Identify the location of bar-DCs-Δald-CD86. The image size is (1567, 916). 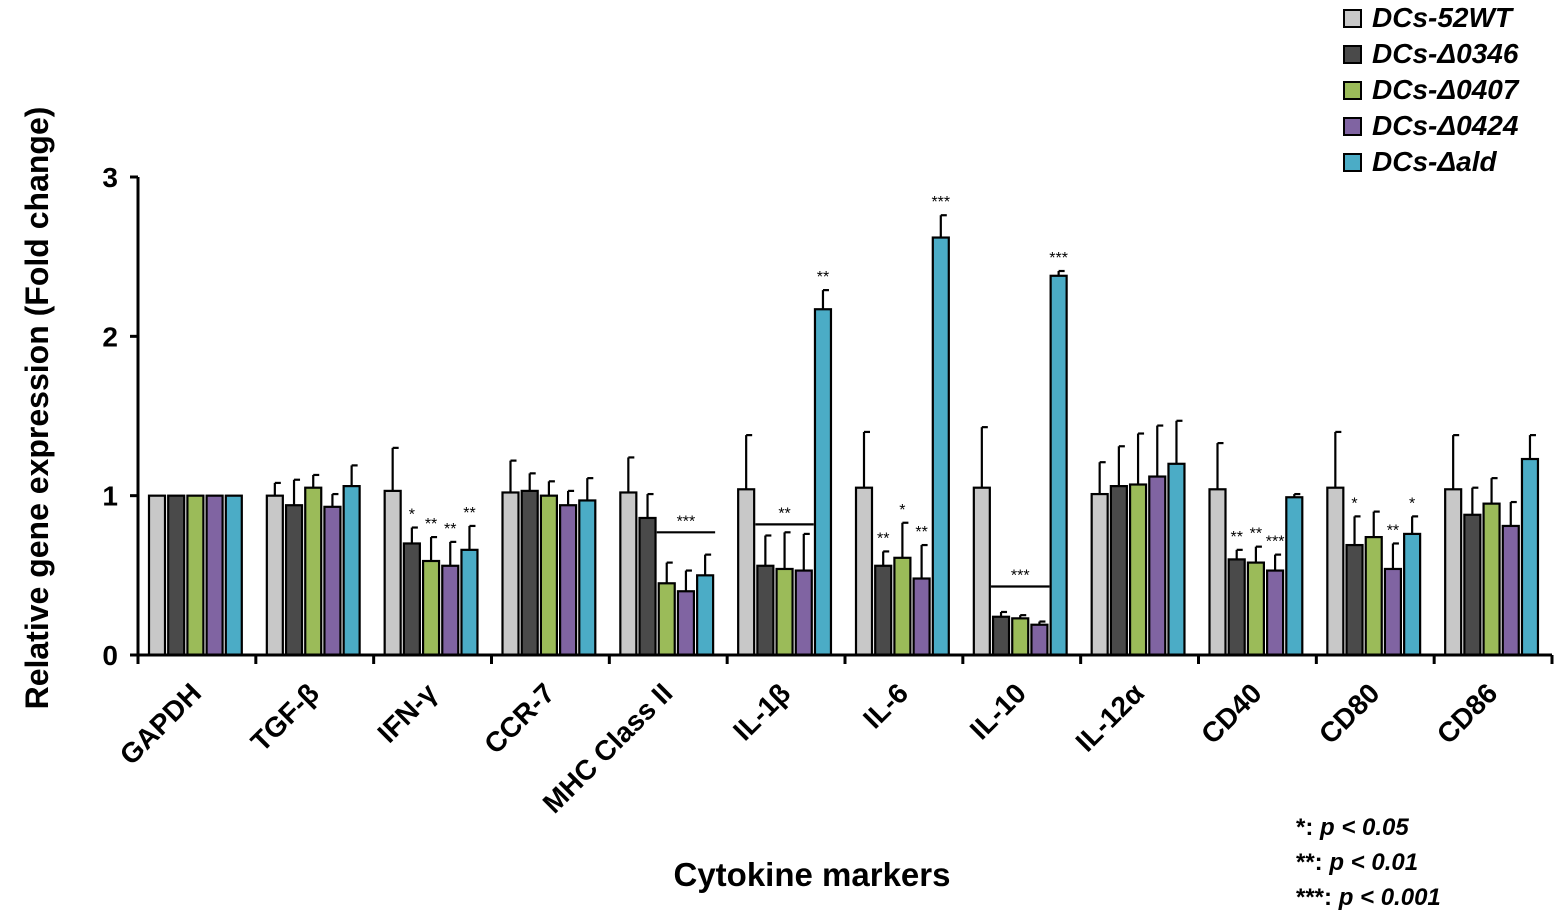
(1530, 557).